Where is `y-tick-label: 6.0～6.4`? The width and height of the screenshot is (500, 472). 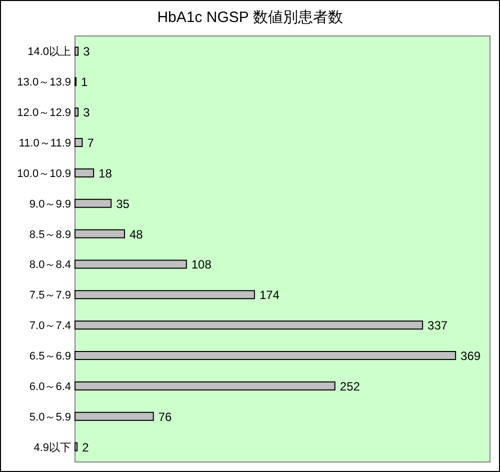
y-tick-label: 6.0～6.4 is located at coordinates (50, 386).